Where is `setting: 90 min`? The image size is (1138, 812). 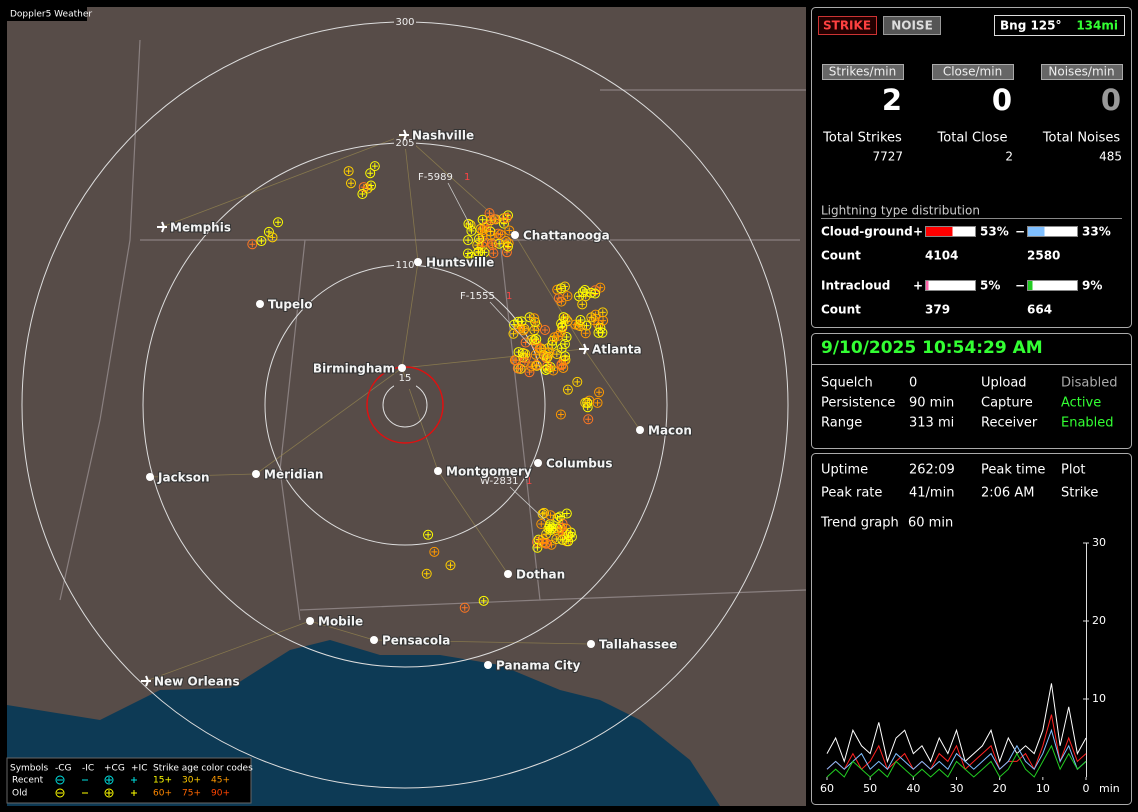
setting: 90 min is located at coordinates (931, 403).